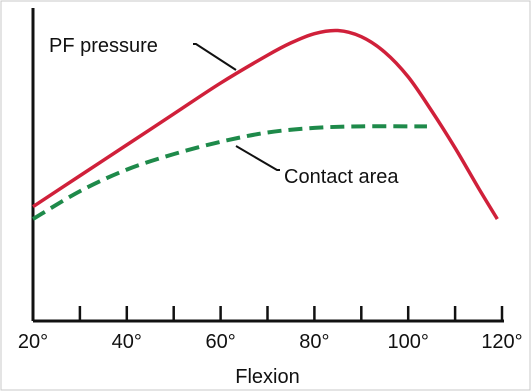 Image resolution: width=531 pixels, height=391 pixels. Describe the element at coordinates (127, 342) in the screenshot. I see `x-tick-label: 40°` at that location.